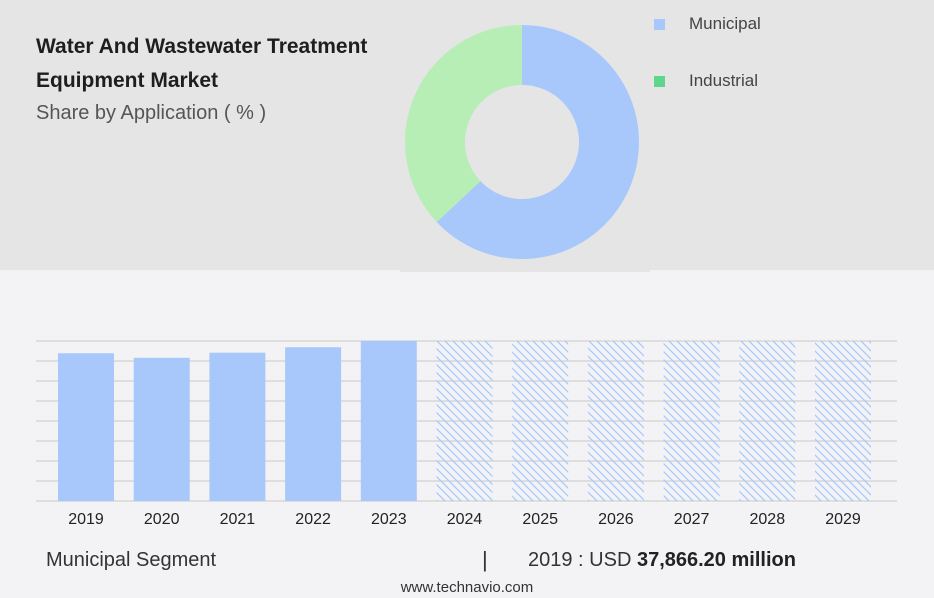 The height and width of the screenshot is (598, 934). I want to click on segment-value: 2019 : USD 37,866.20 million, so click(662, 560).